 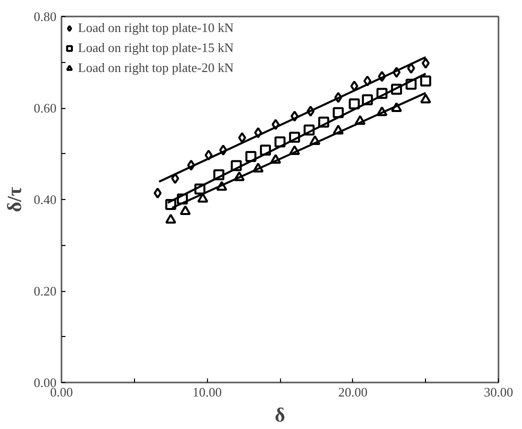 I want to click on x-axis-title: δ, so click(x=280, y=415).